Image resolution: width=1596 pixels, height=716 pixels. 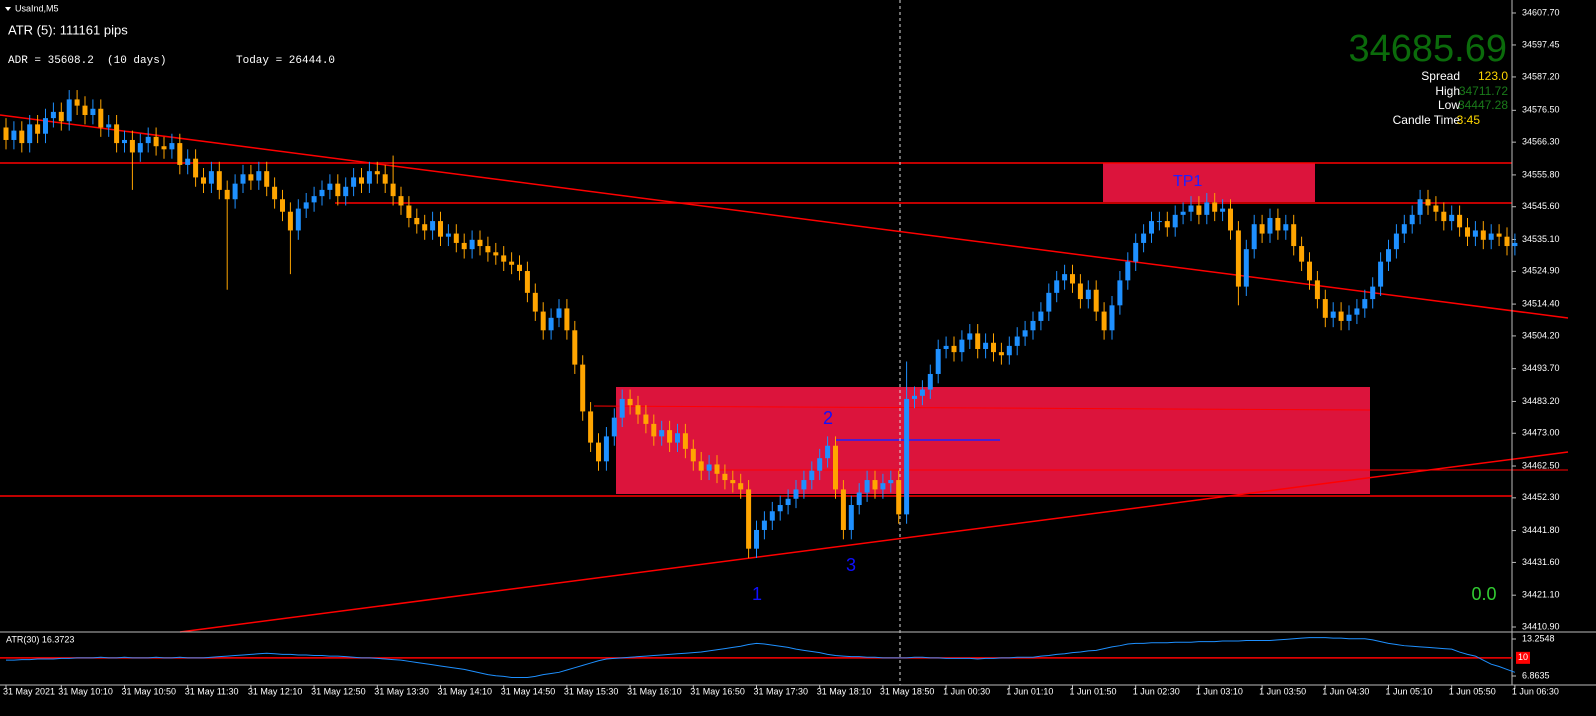 I want to click on wave-label: 1, so click(x=757, y=594).